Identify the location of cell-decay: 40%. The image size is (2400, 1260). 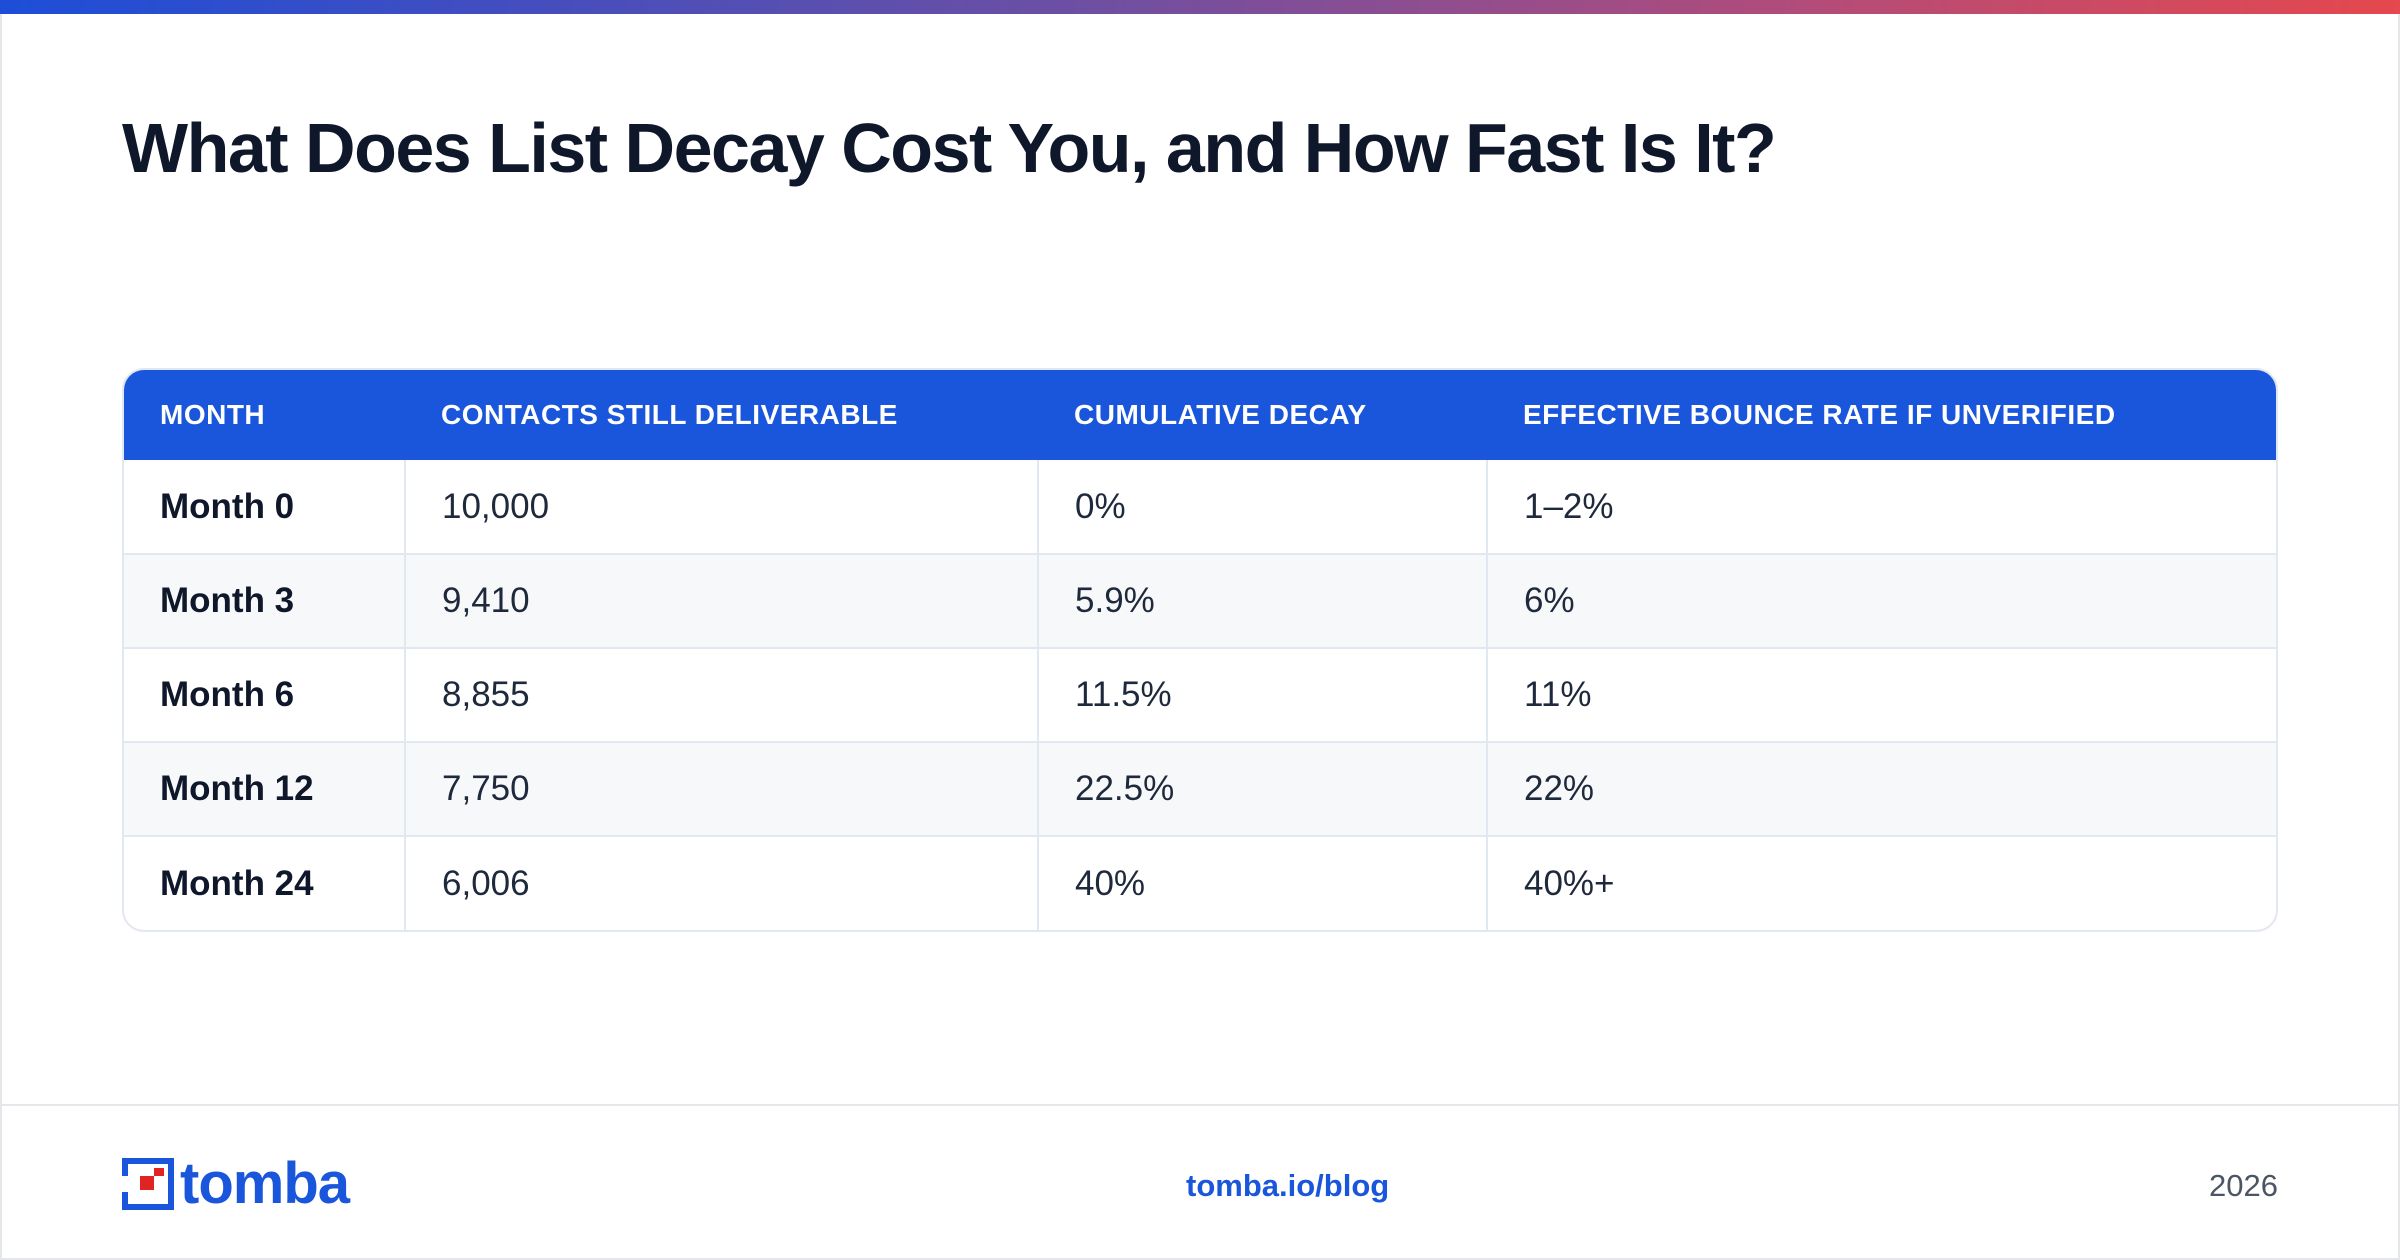
(1262, 883).